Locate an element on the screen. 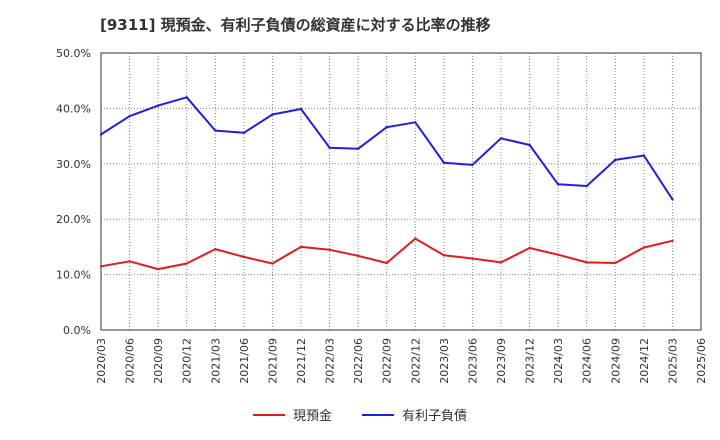 This screenshot has width=720, height=440. y-tick-label: 30.0% is located at coordinates (73, 164).